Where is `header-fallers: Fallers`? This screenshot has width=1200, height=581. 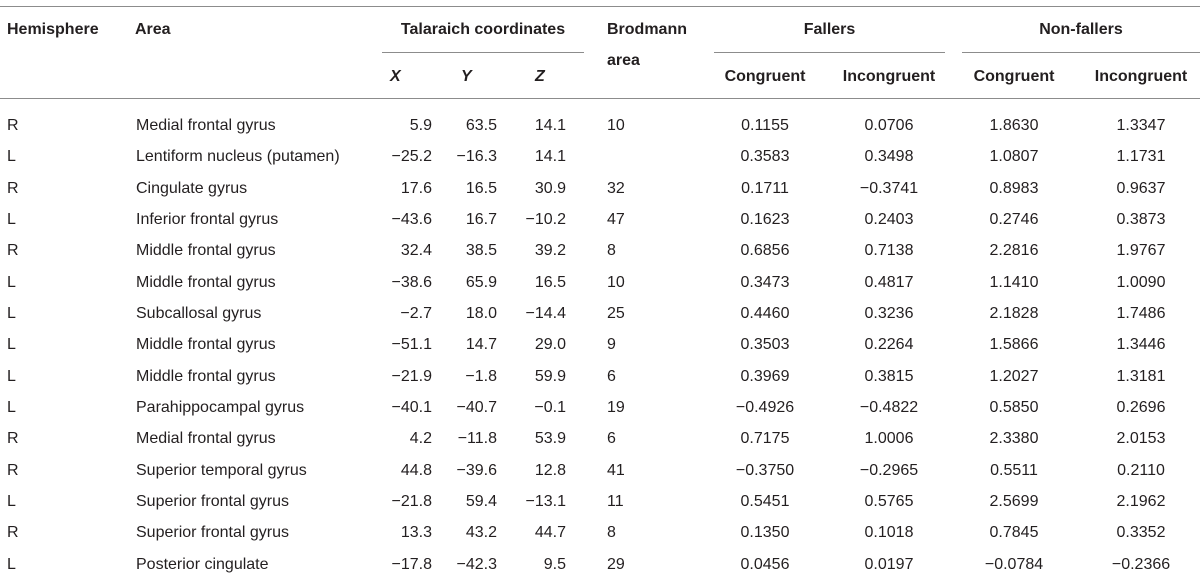
header-fallers: Fallers is located at coordinates (829, 29).